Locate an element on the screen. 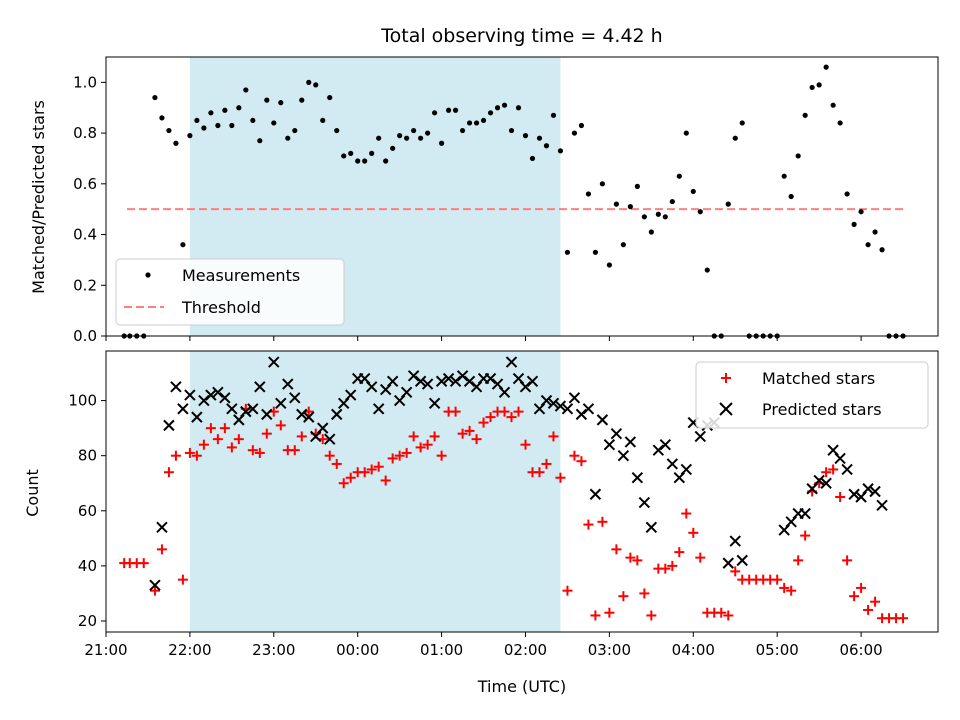  top-legend: Measurements Threshold is located at coordinates (230, 292).